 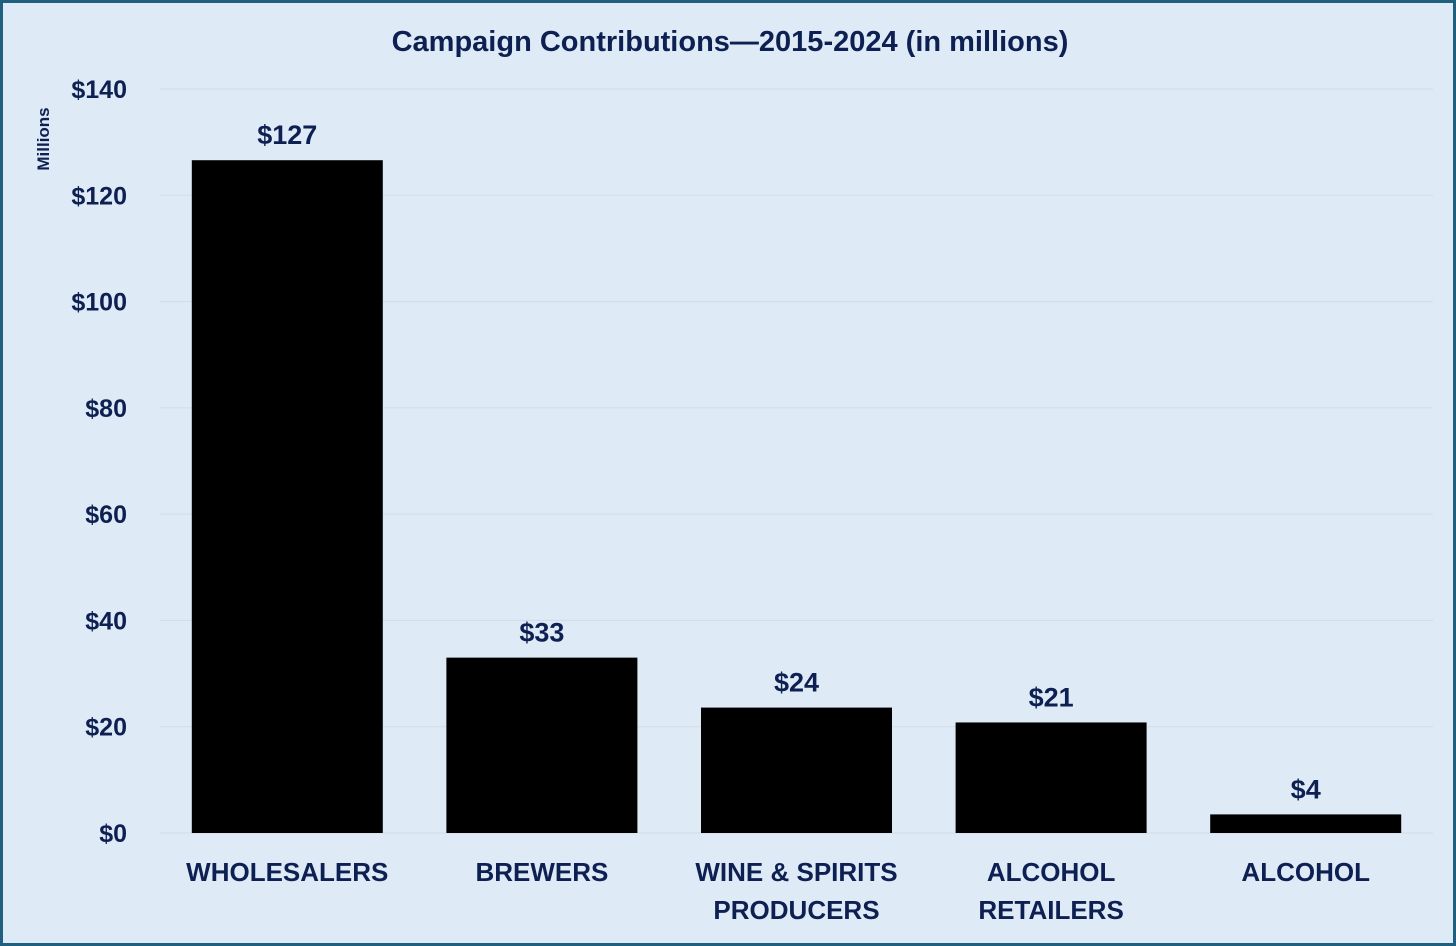 I want to click on data-label: $33, so click(x=541, y=633).